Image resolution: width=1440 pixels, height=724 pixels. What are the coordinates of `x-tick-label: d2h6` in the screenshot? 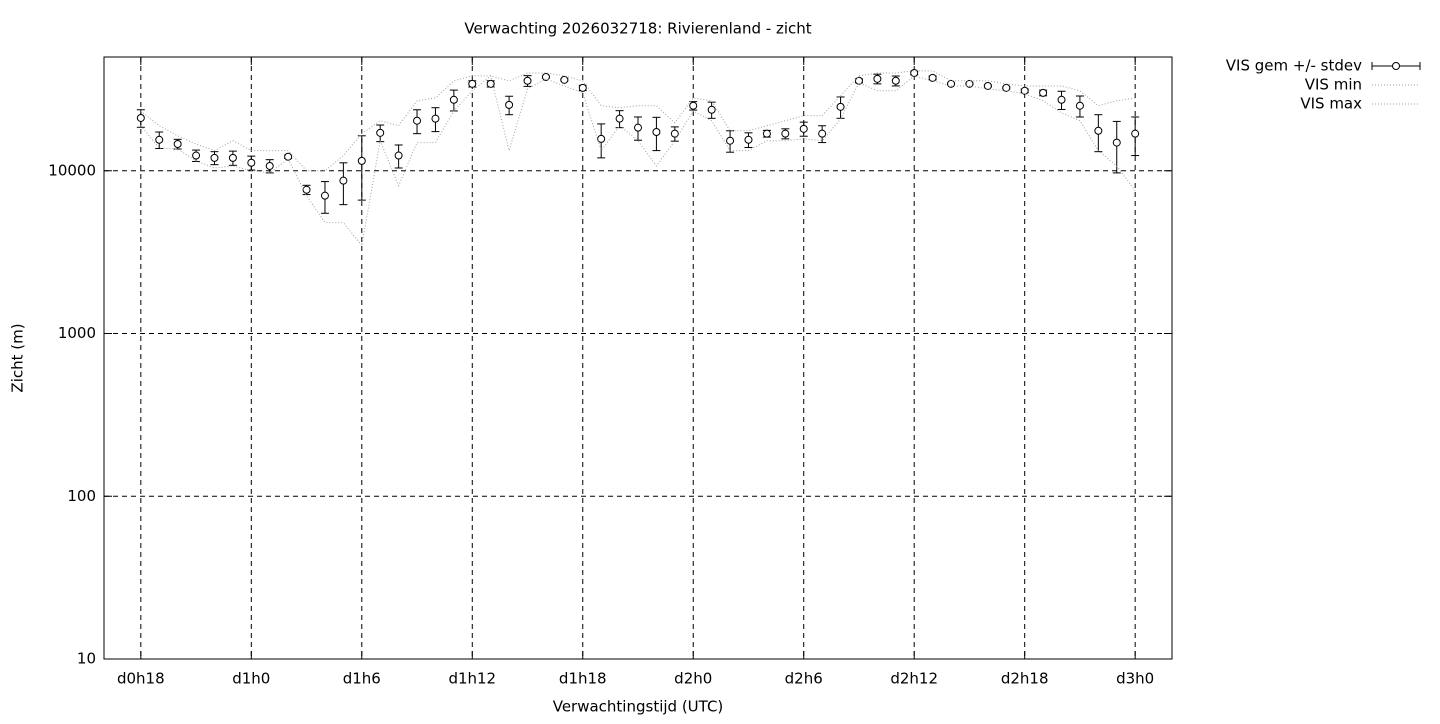 It's located at (804, 679).